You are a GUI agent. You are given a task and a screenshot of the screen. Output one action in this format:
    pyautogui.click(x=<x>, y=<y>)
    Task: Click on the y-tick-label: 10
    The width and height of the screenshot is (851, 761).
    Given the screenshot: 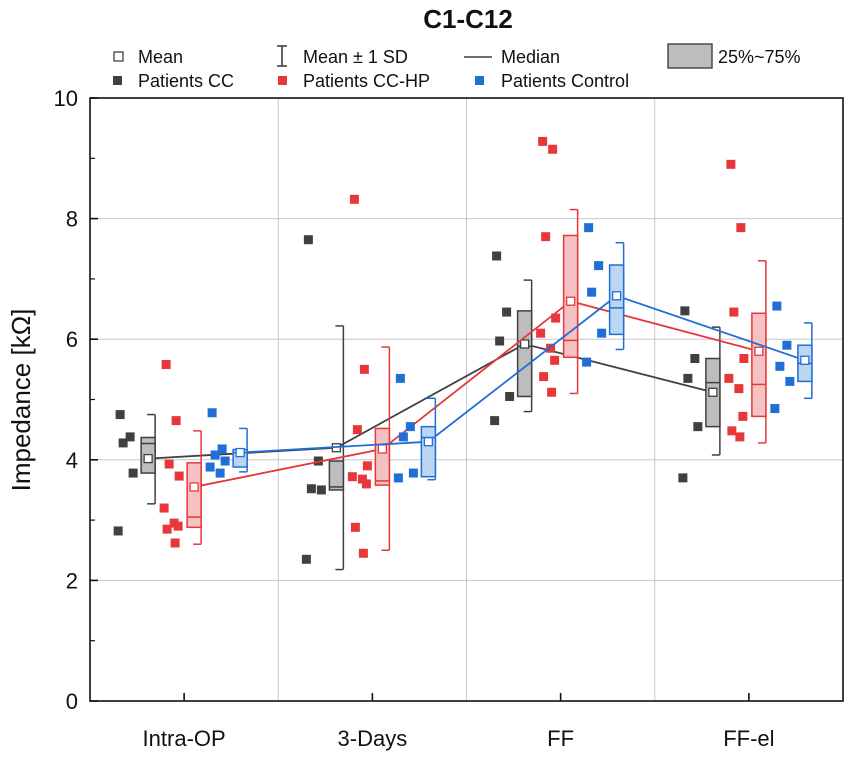 What is the action you would take?
    pyautogui.click(x=66, y=98)
    